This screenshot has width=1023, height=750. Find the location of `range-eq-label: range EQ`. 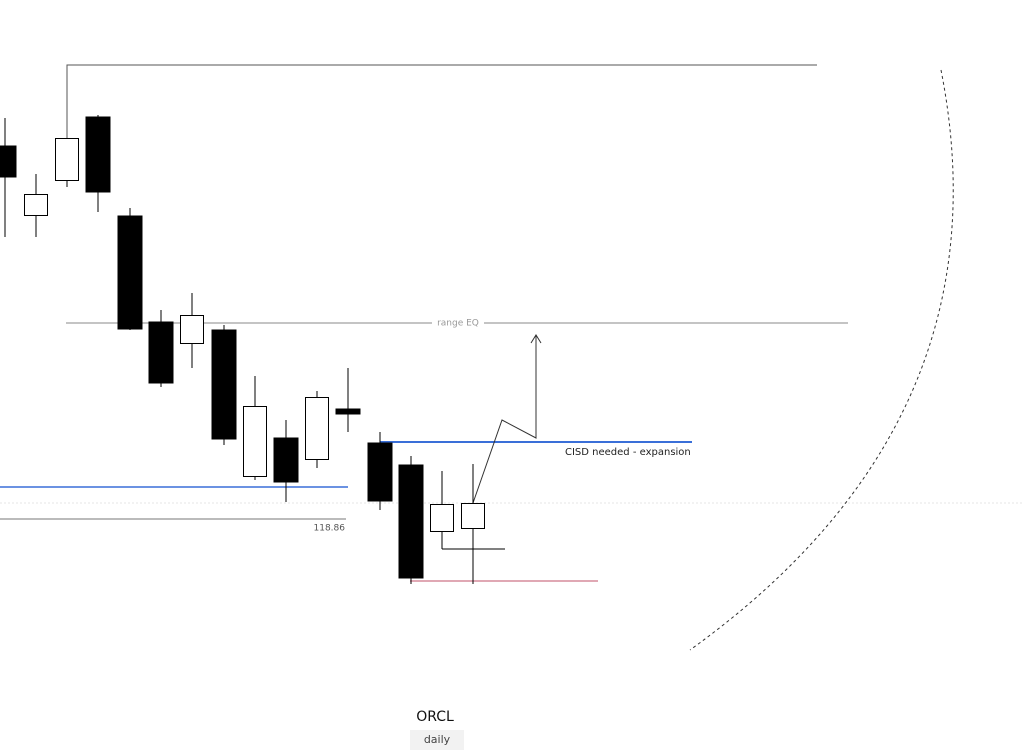

range-eq-label: range EQ is located at coordinates (458, 324).